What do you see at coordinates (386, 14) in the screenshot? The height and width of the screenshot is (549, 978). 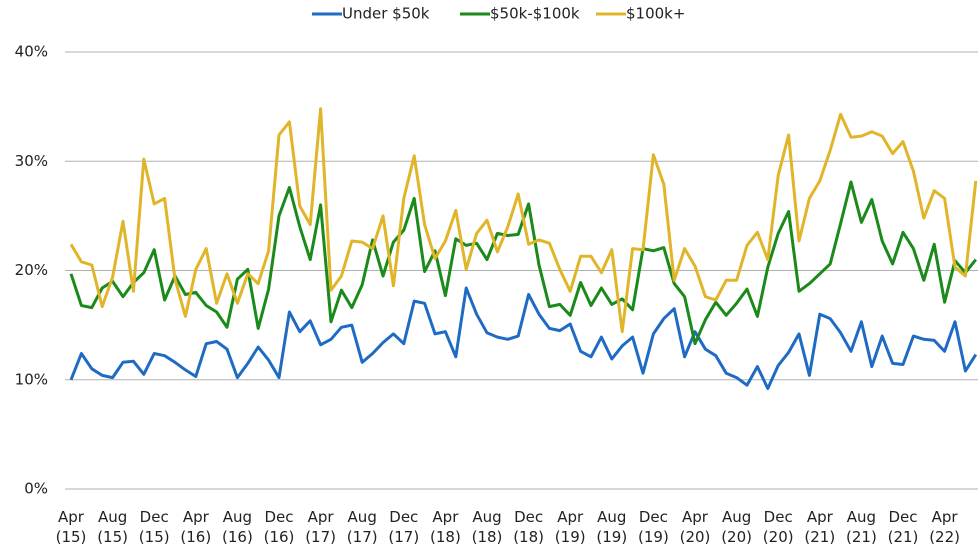 I see `legend-label: Under $50k` at bounding box center [386, 14].